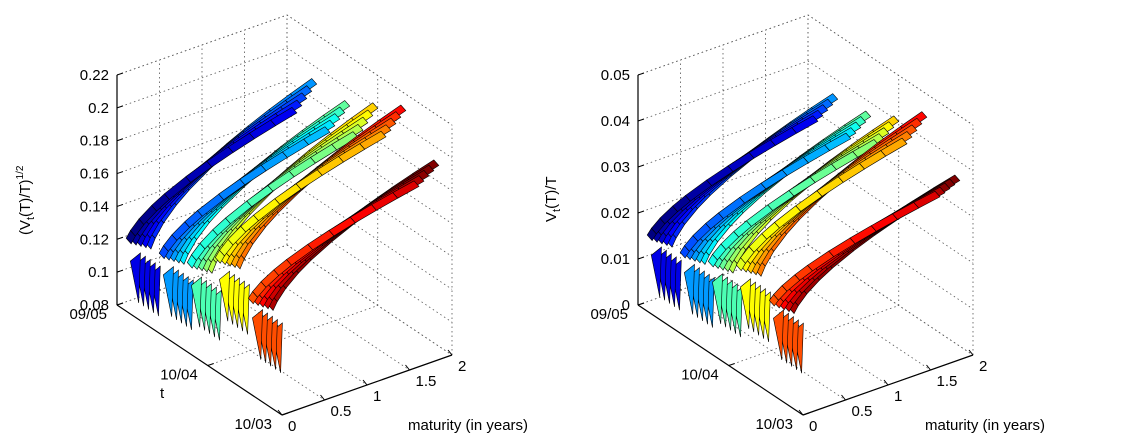 This screenshot has height=436, width=1125. I want to click on z-tick-label: 0.22, so click(94, 75).